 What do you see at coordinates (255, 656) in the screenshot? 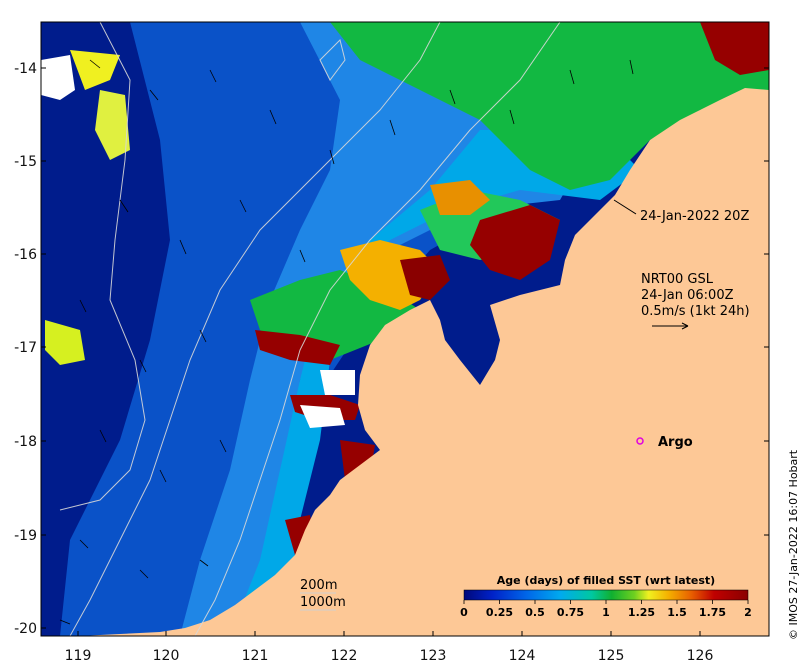
I see `x-tick-label: 121` at bounding box center [255, 656].